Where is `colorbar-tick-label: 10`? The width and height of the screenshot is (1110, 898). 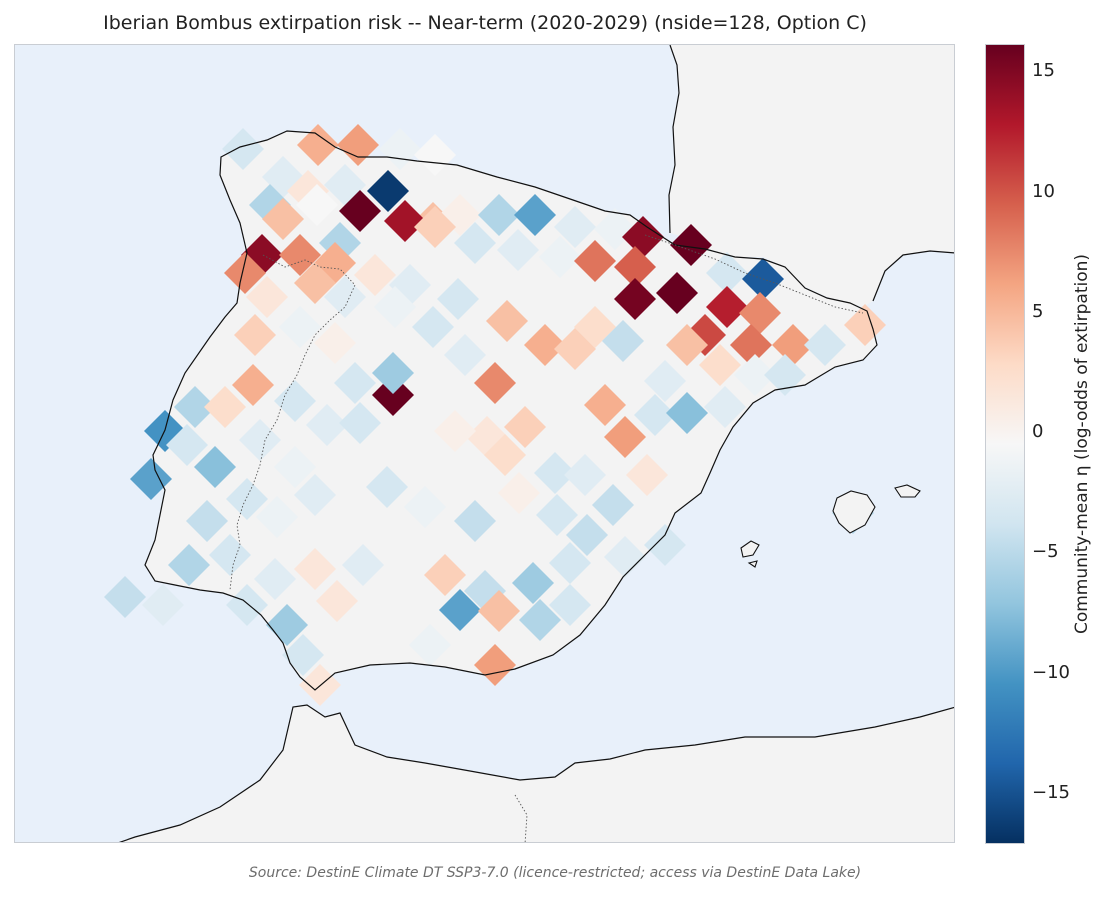
colorbar-tick-label: 10 is located at coordinates (1043, 191).